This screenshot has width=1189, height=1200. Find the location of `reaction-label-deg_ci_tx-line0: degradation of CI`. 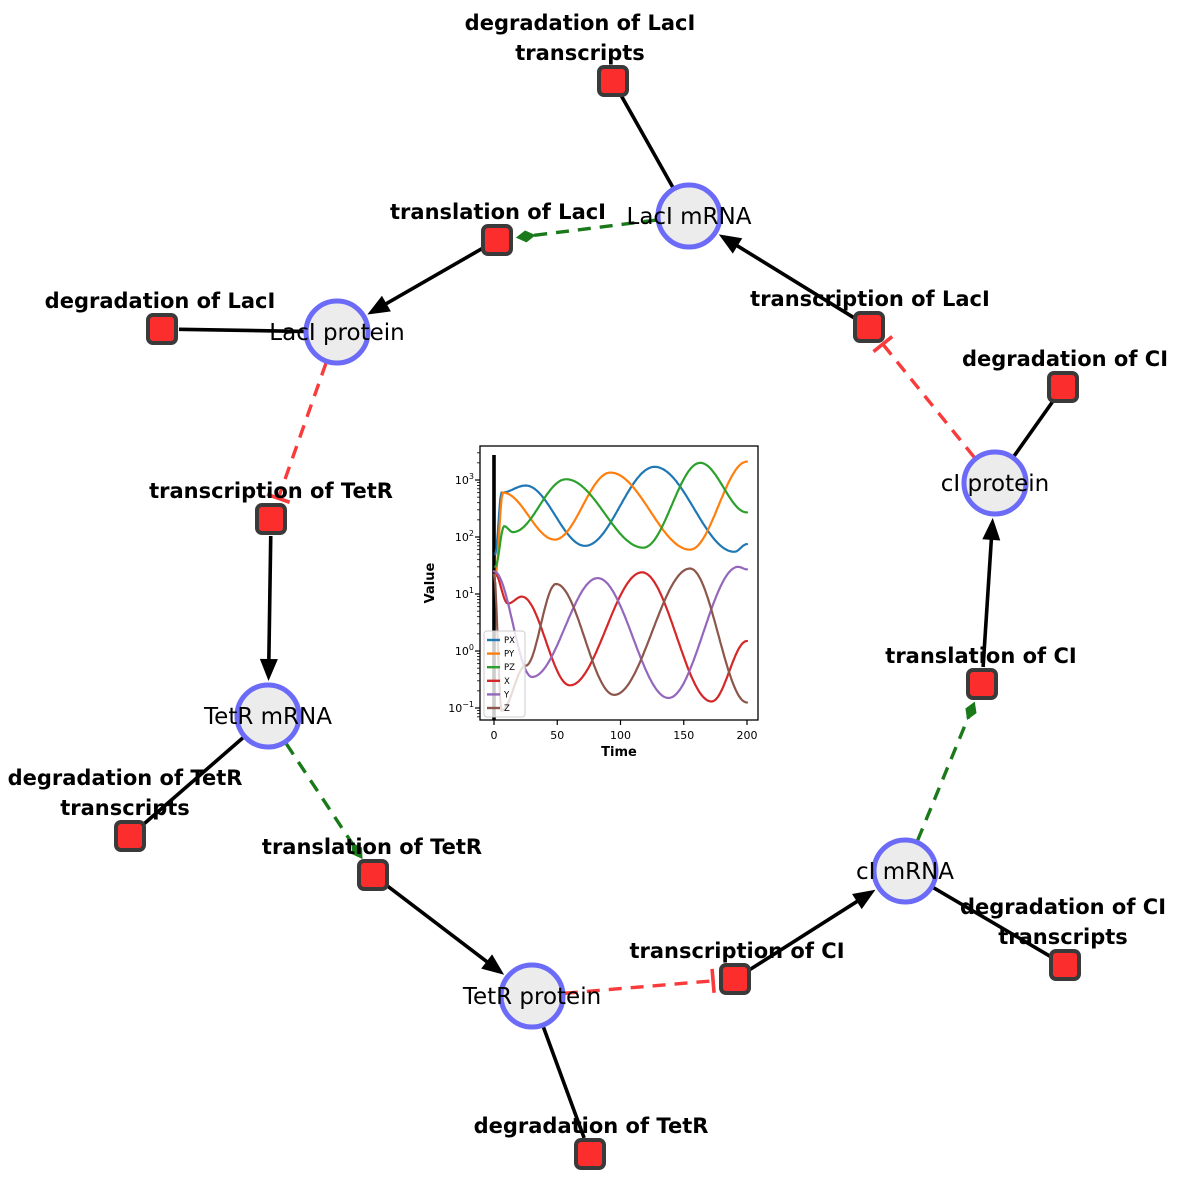

reaction-label-deg_ci_tx-line0: degradation of CI is located at coordinates (1063, 907).